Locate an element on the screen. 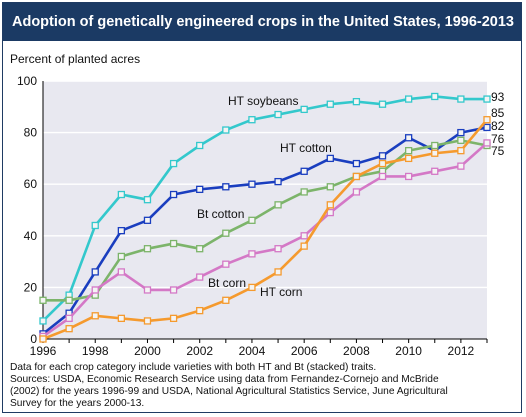  point-ht-soybeans-2008 is located at coordinates (356, 101).